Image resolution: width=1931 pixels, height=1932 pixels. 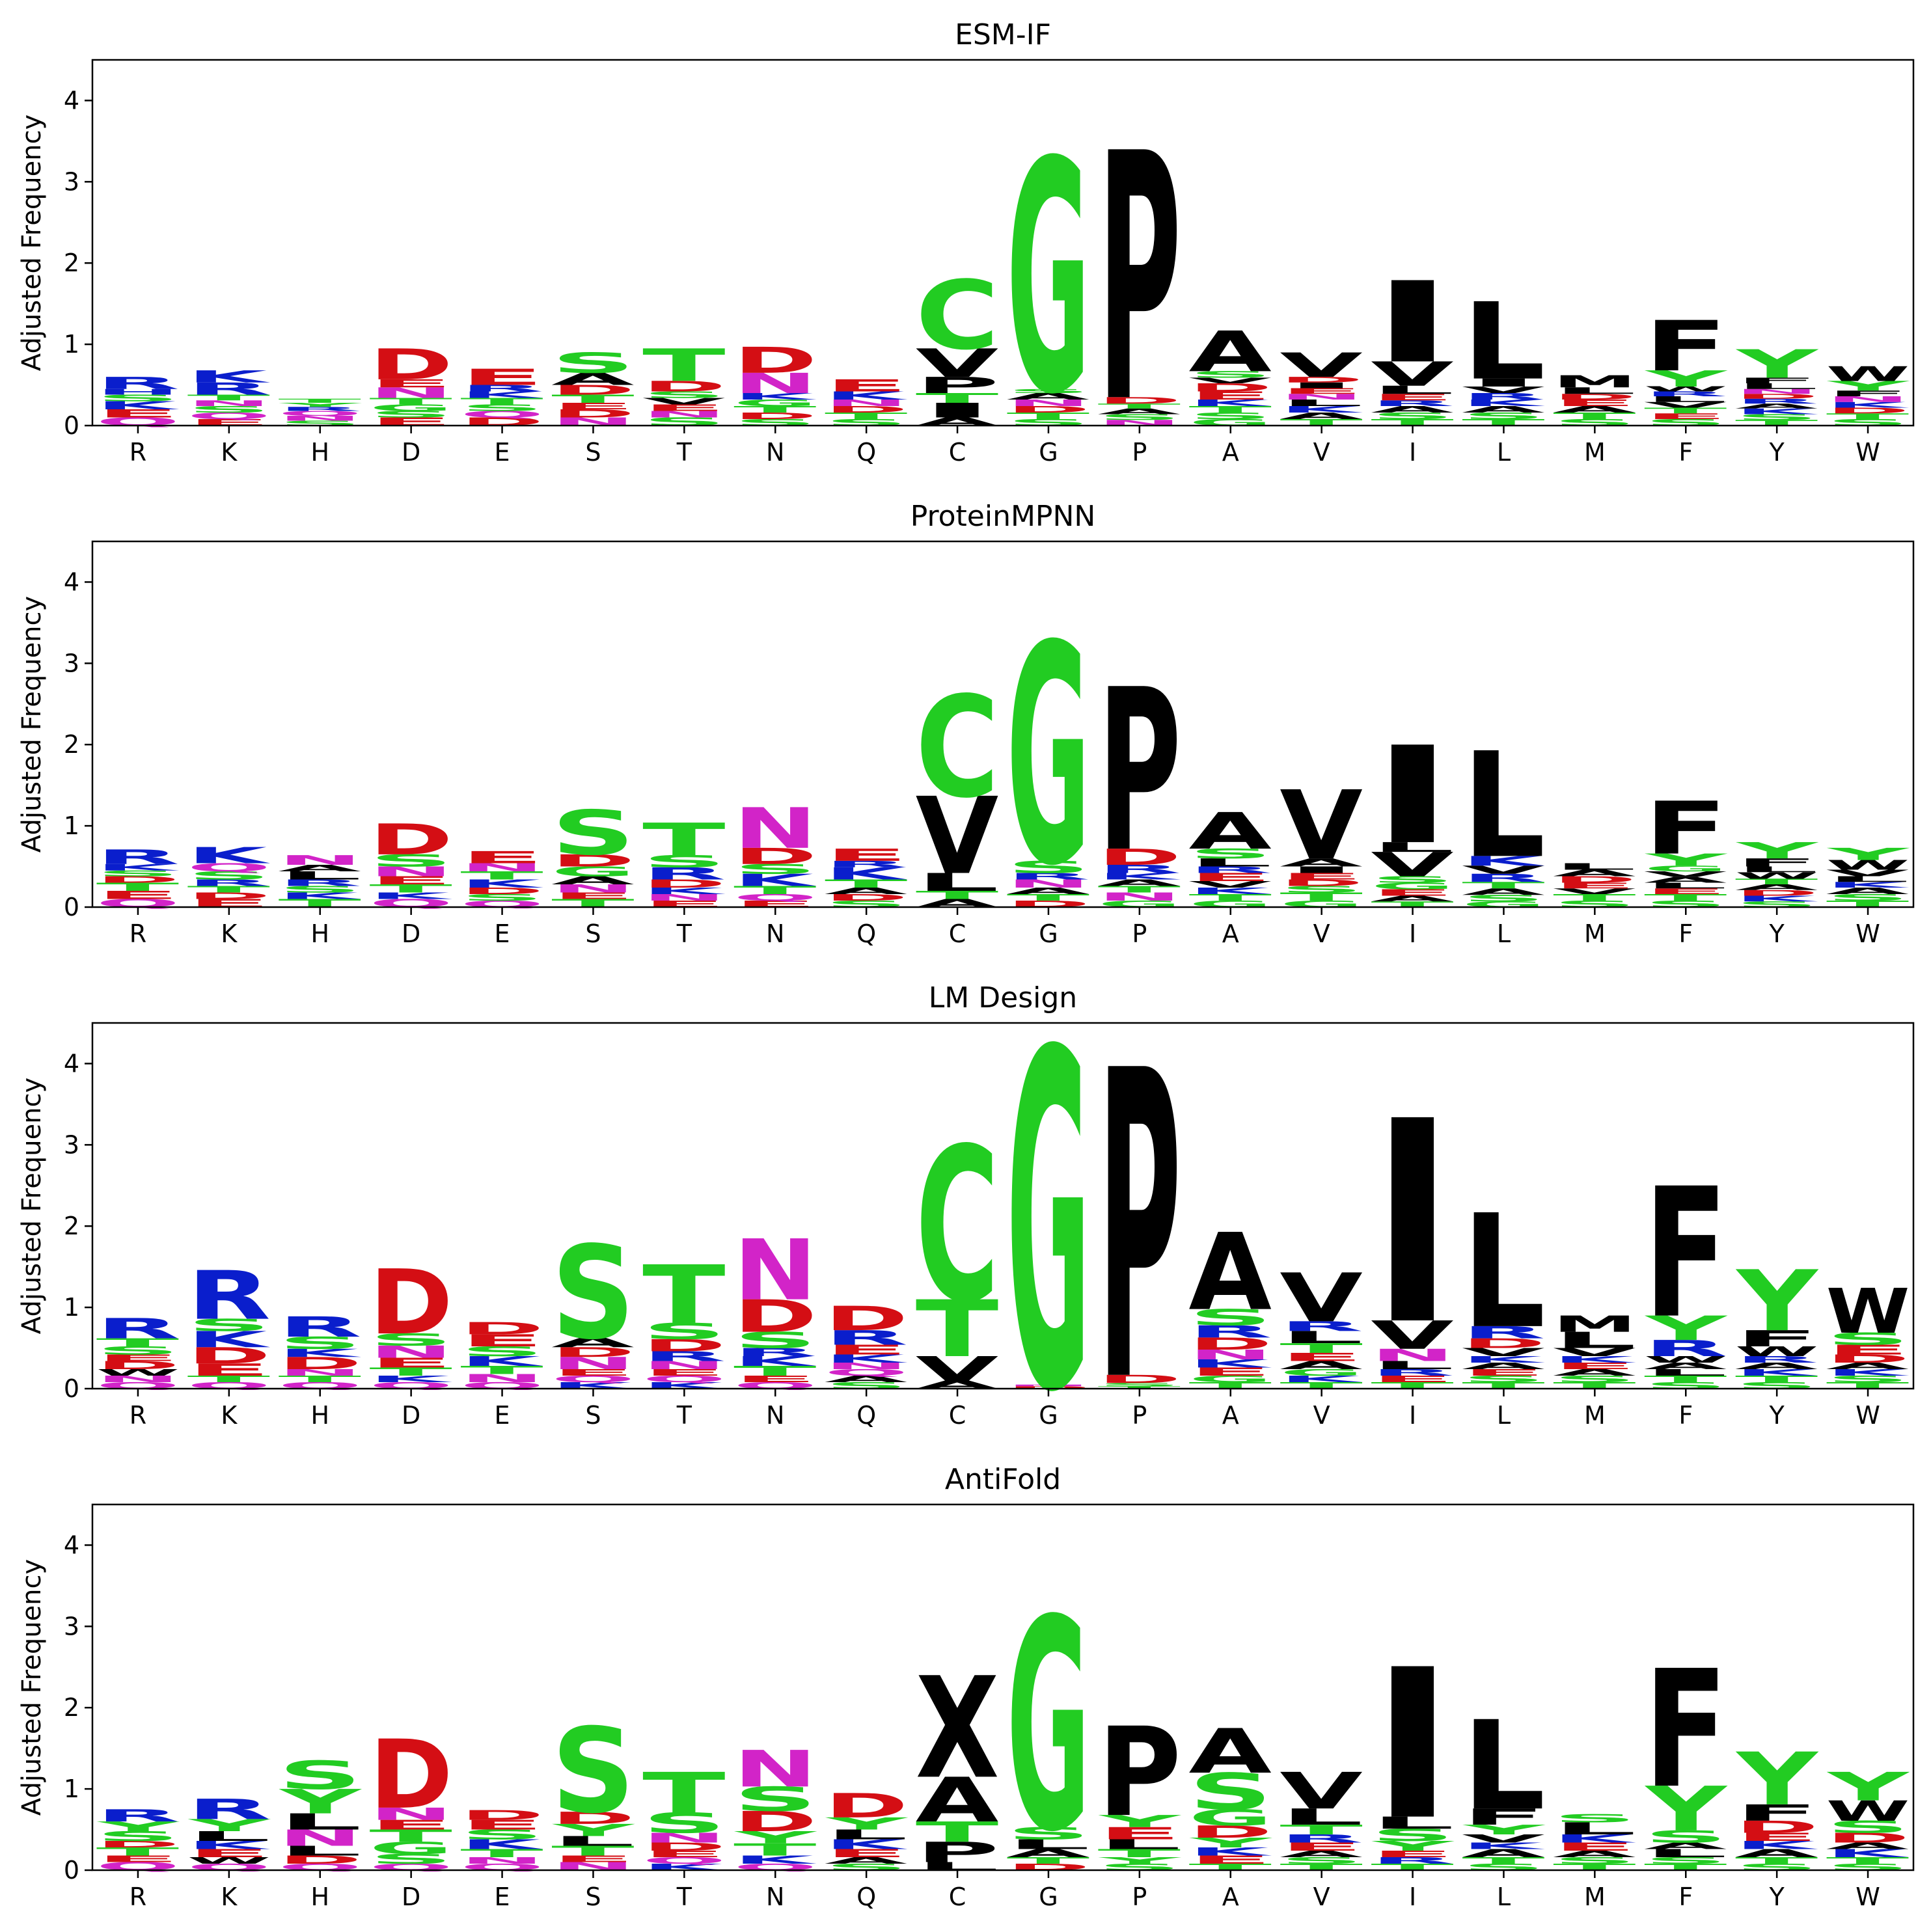 I want to click on logo-letter-Q: Q, so click(x=229, y=416).